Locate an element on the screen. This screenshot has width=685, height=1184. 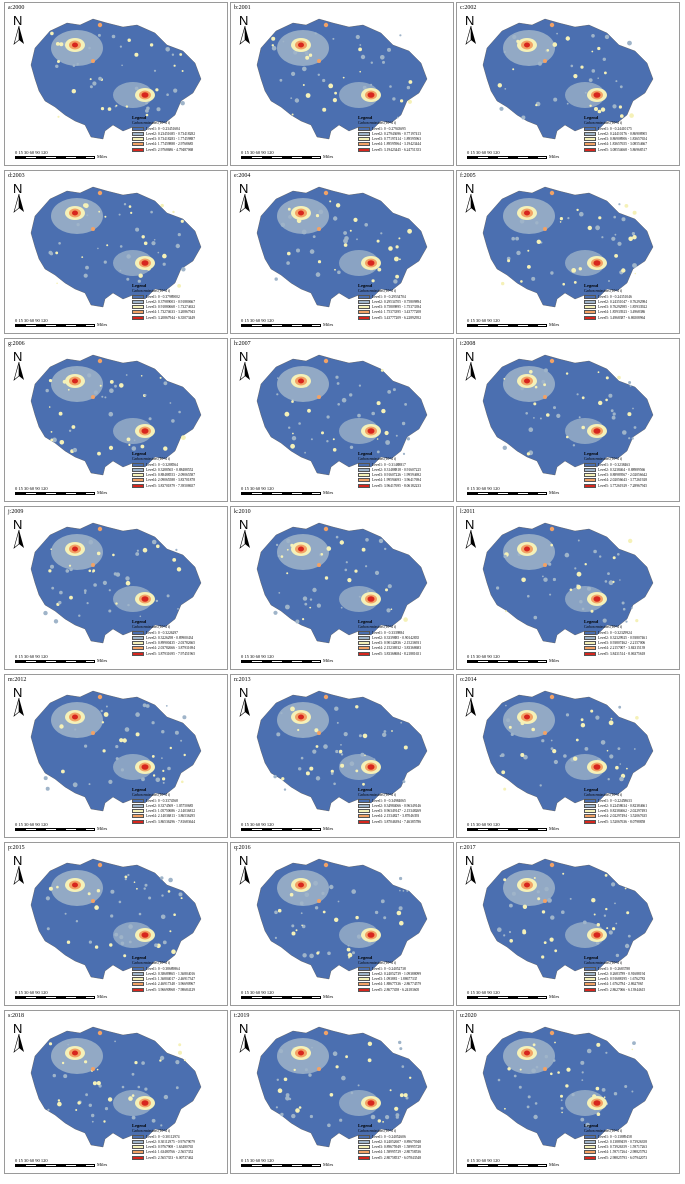
legend-row: Level4: 2.09065588 - 3.83701878 is located at coordinates (179, 480).